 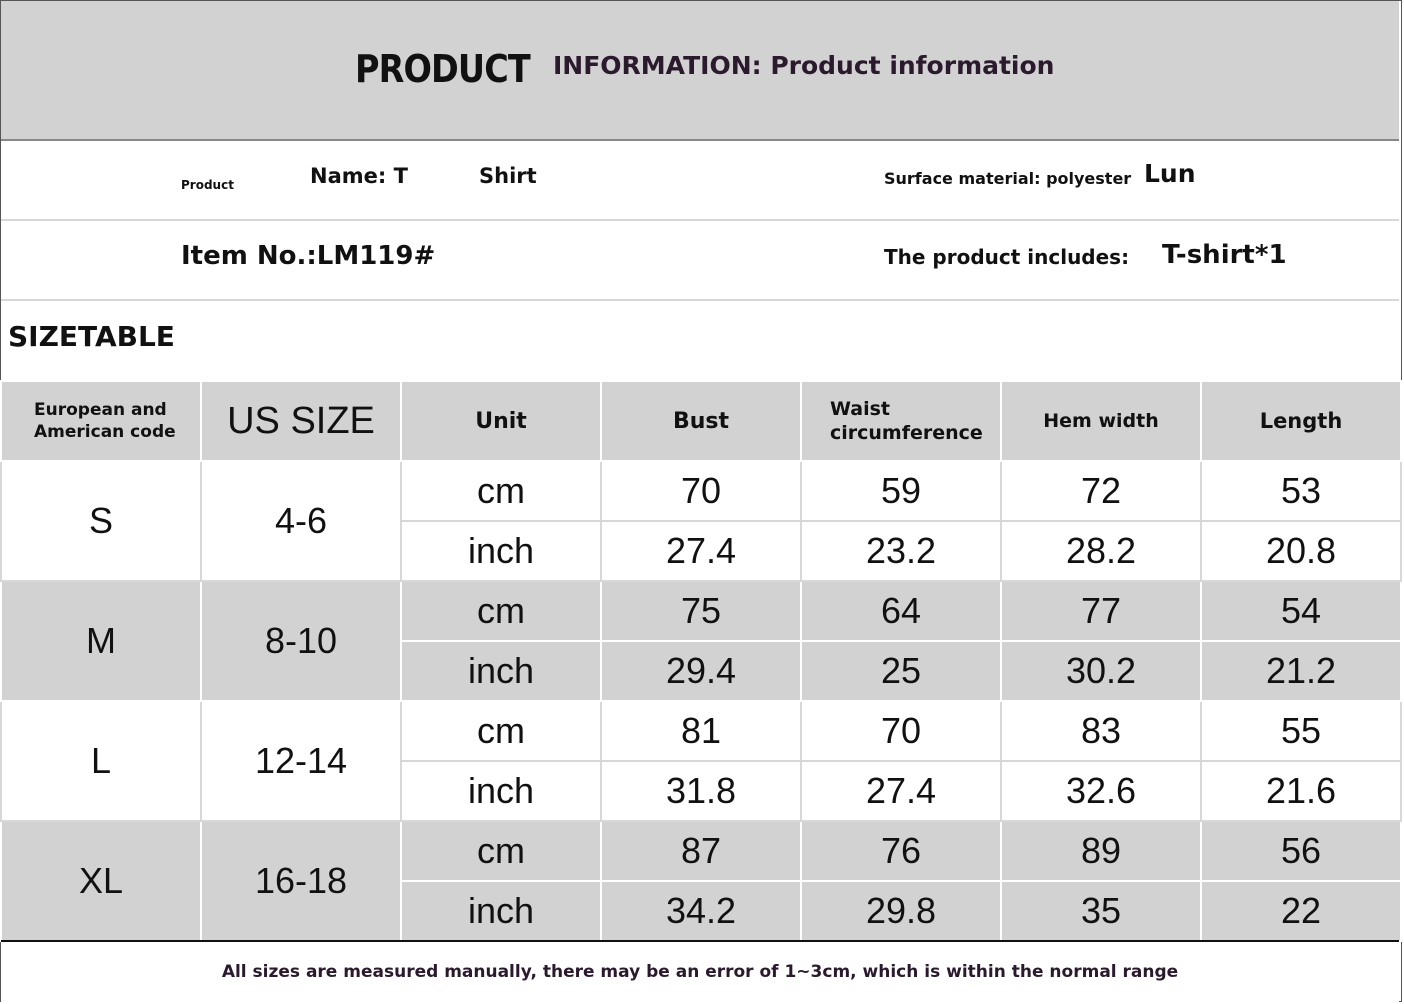 I want to click on length-cell: 22, so click(x=1301, y=911).